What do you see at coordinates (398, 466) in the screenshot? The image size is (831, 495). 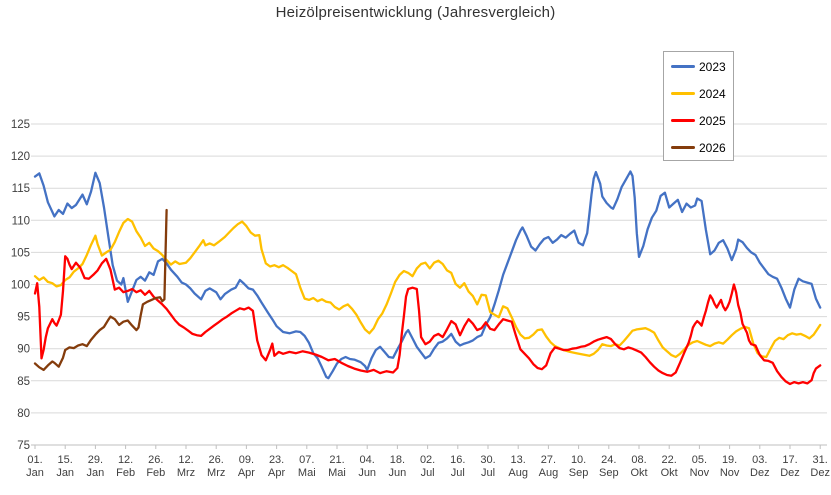 I see `x-axis-label: 18. Jun` at bounding box center [398, 466].